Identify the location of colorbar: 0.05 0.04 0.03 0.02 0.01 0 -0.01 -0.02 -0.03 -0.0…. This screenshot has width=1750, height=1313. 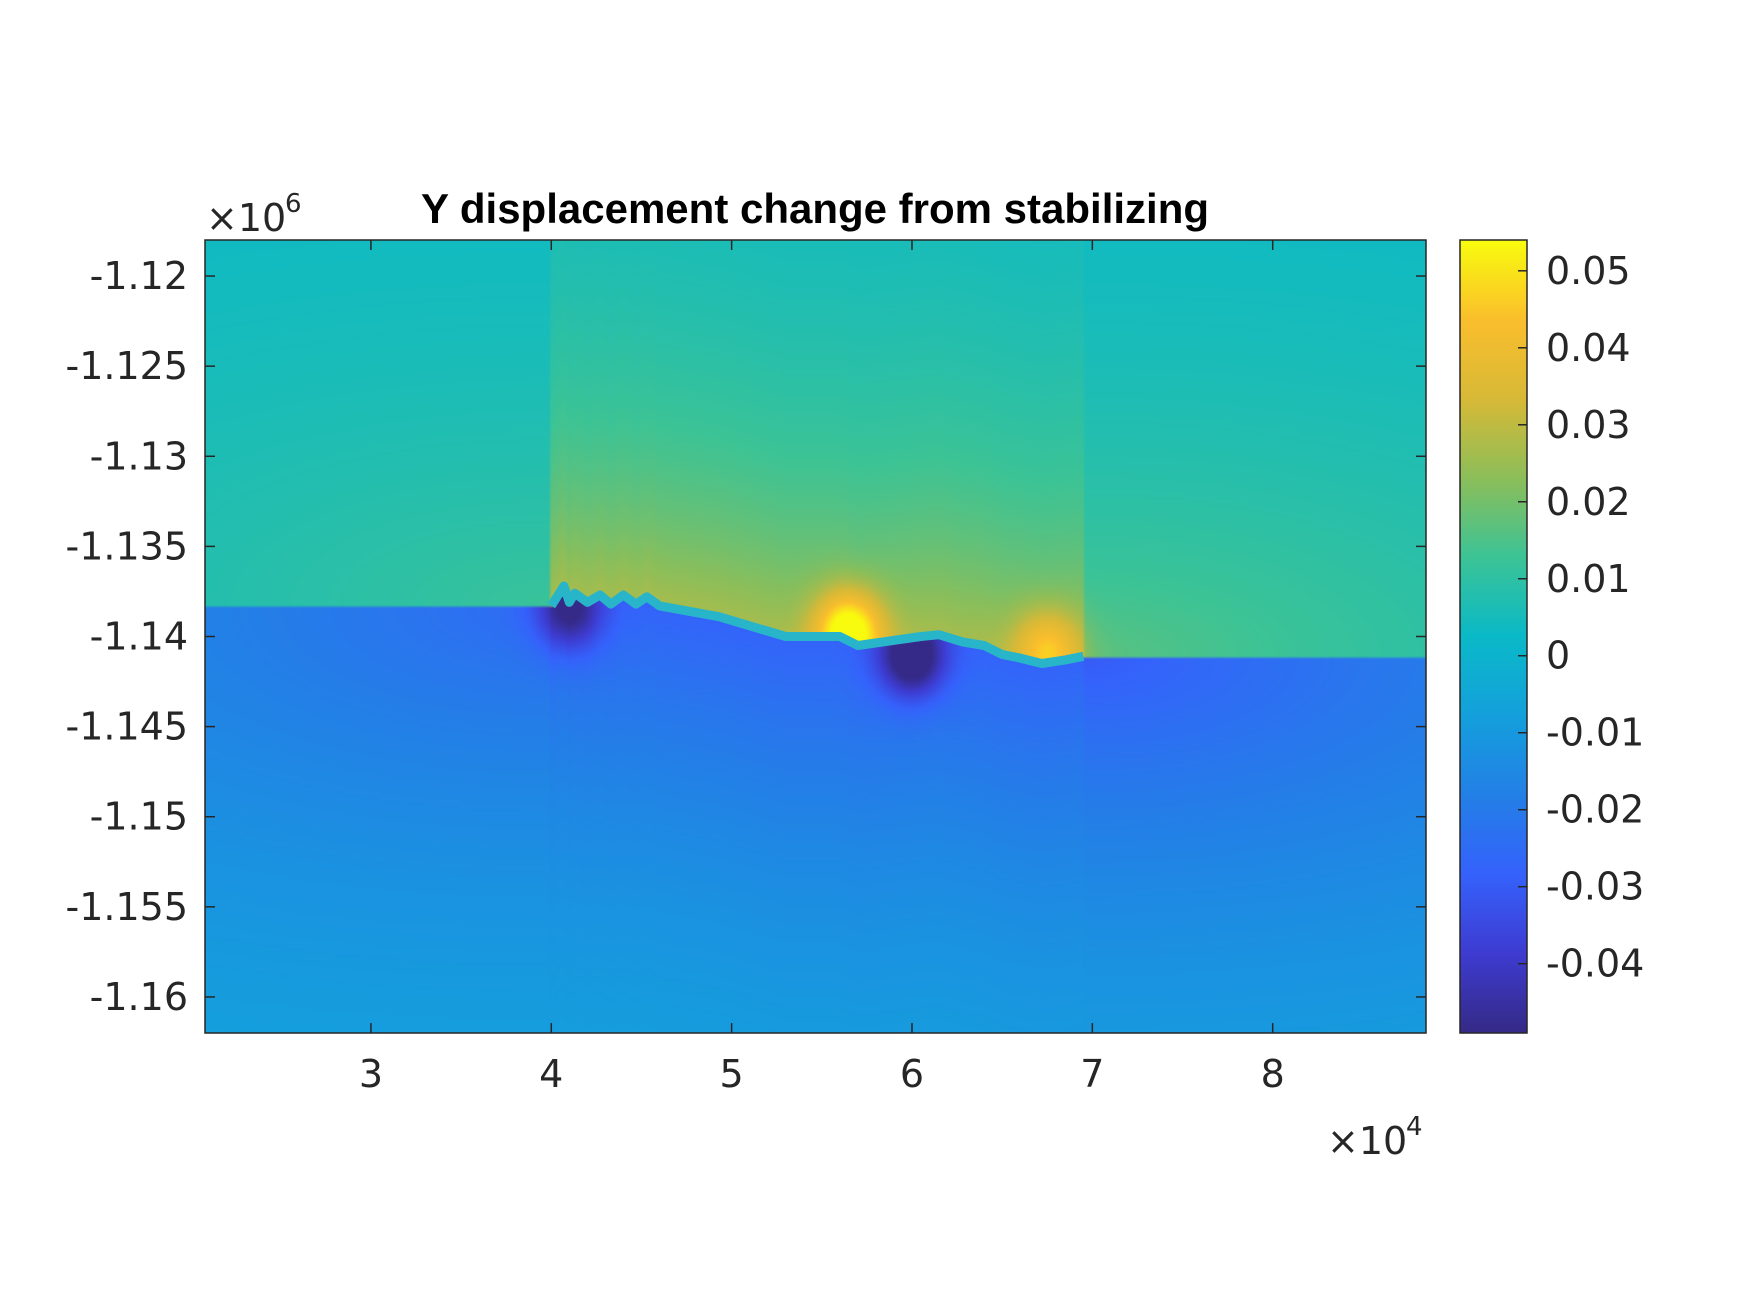
(1551, 636).